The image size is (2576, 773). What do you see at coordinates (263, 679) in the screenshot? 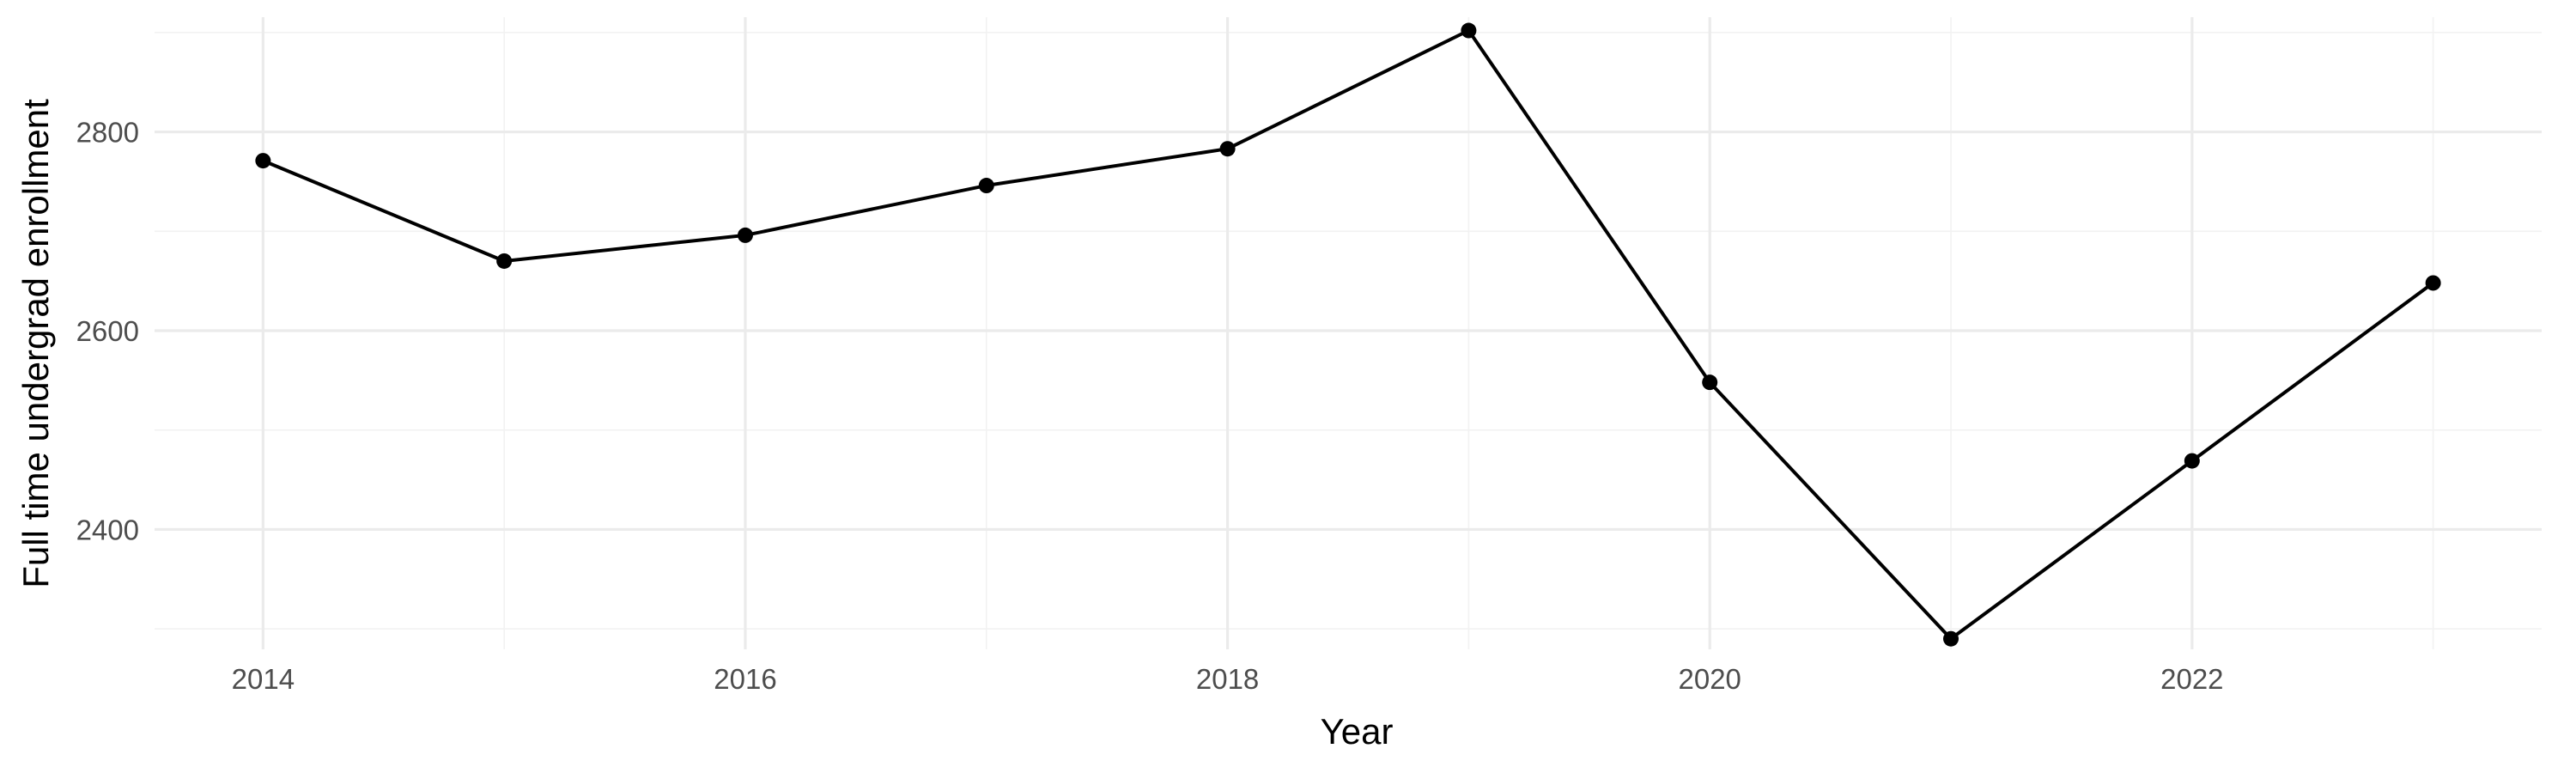
I see `x-tick-label: 2014` at bounding box center [263, 679].